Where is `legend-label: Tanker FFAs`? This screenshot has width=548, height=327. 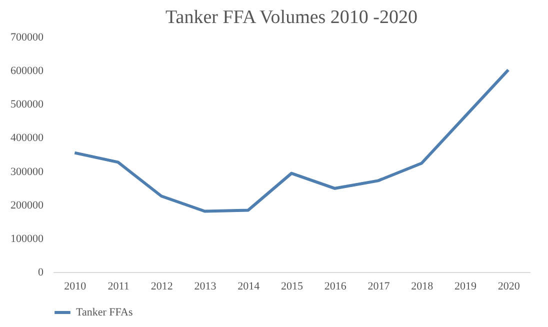 legend-label: Tanker FFAs is located at coordinates (104, 312).